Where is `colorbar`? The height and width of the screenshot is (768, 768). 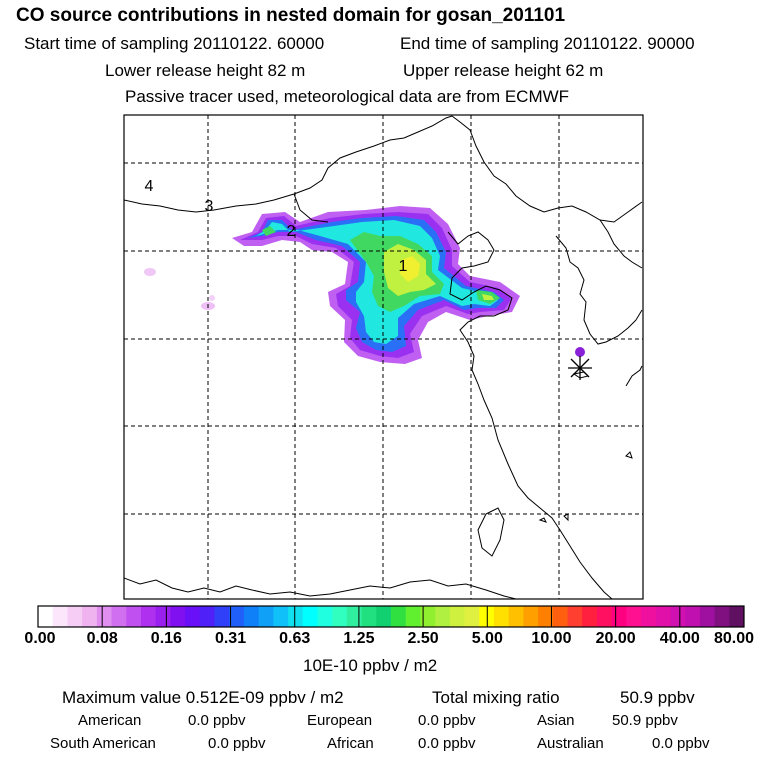
colorbar is located at coordinates (391, 616).